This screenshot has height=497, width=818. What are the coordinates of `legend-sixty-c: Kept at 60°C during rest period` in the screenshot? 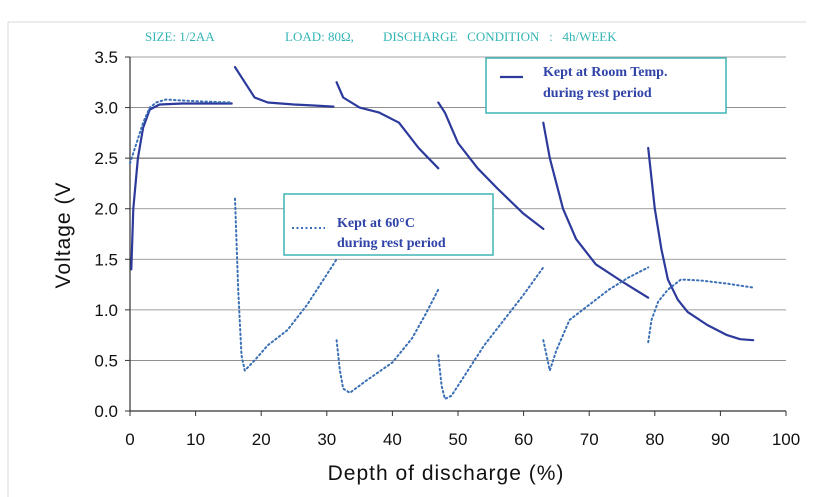 It's located at (388, 224).